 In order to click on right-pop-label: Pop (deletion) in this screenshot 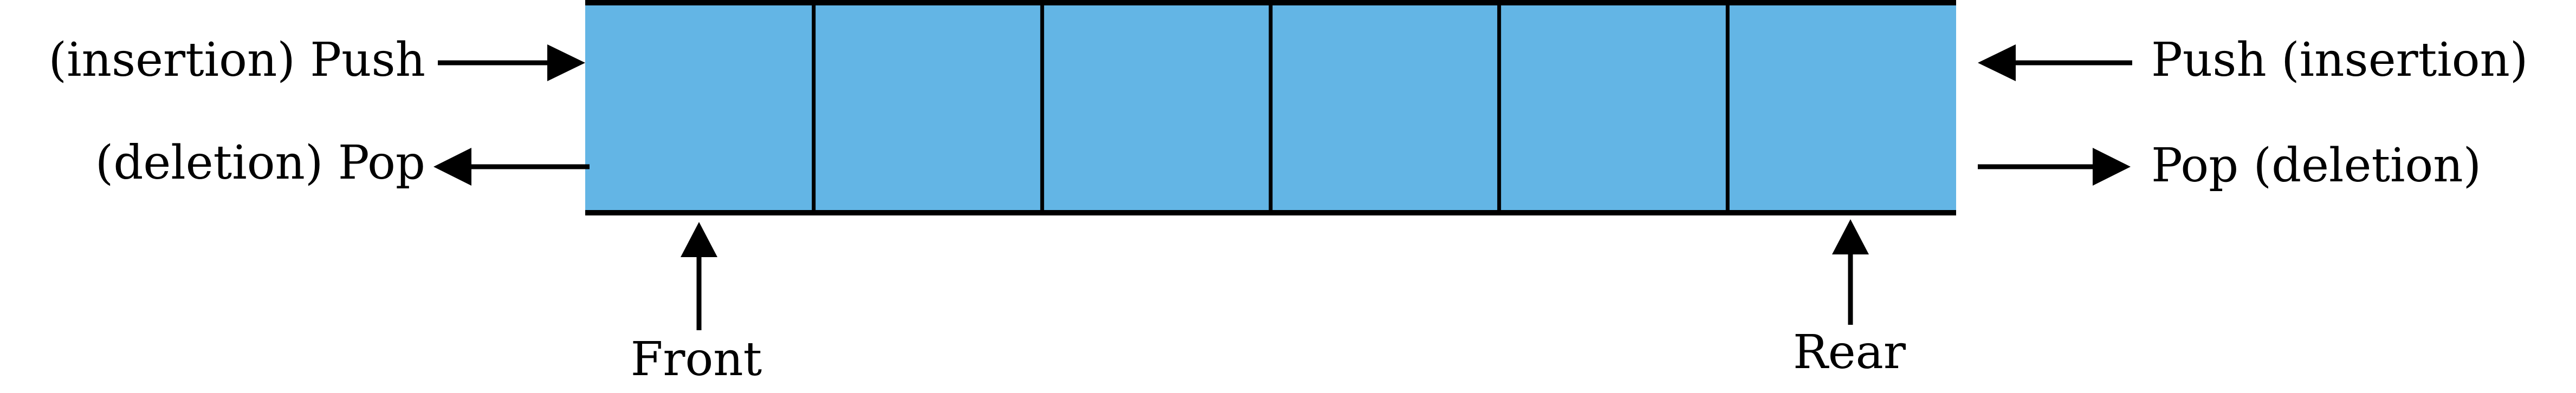, I will do `click(2316, 166)`.